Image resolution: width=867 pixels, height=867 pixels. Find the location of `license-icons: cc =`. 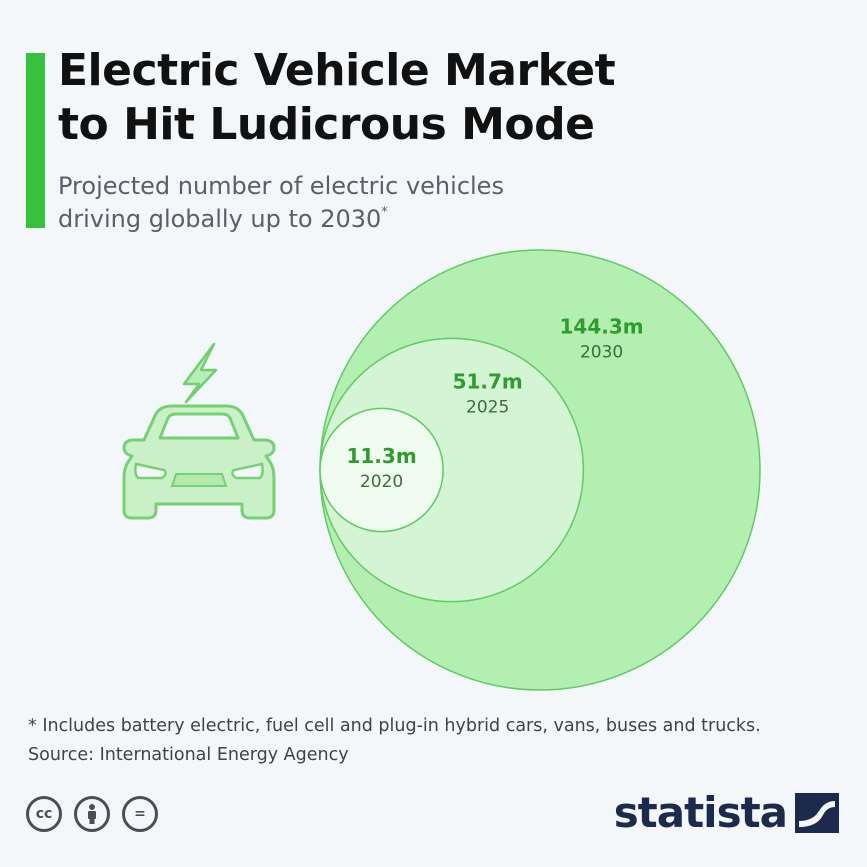

license-icons: cc = is located at coordinates (92, 814).